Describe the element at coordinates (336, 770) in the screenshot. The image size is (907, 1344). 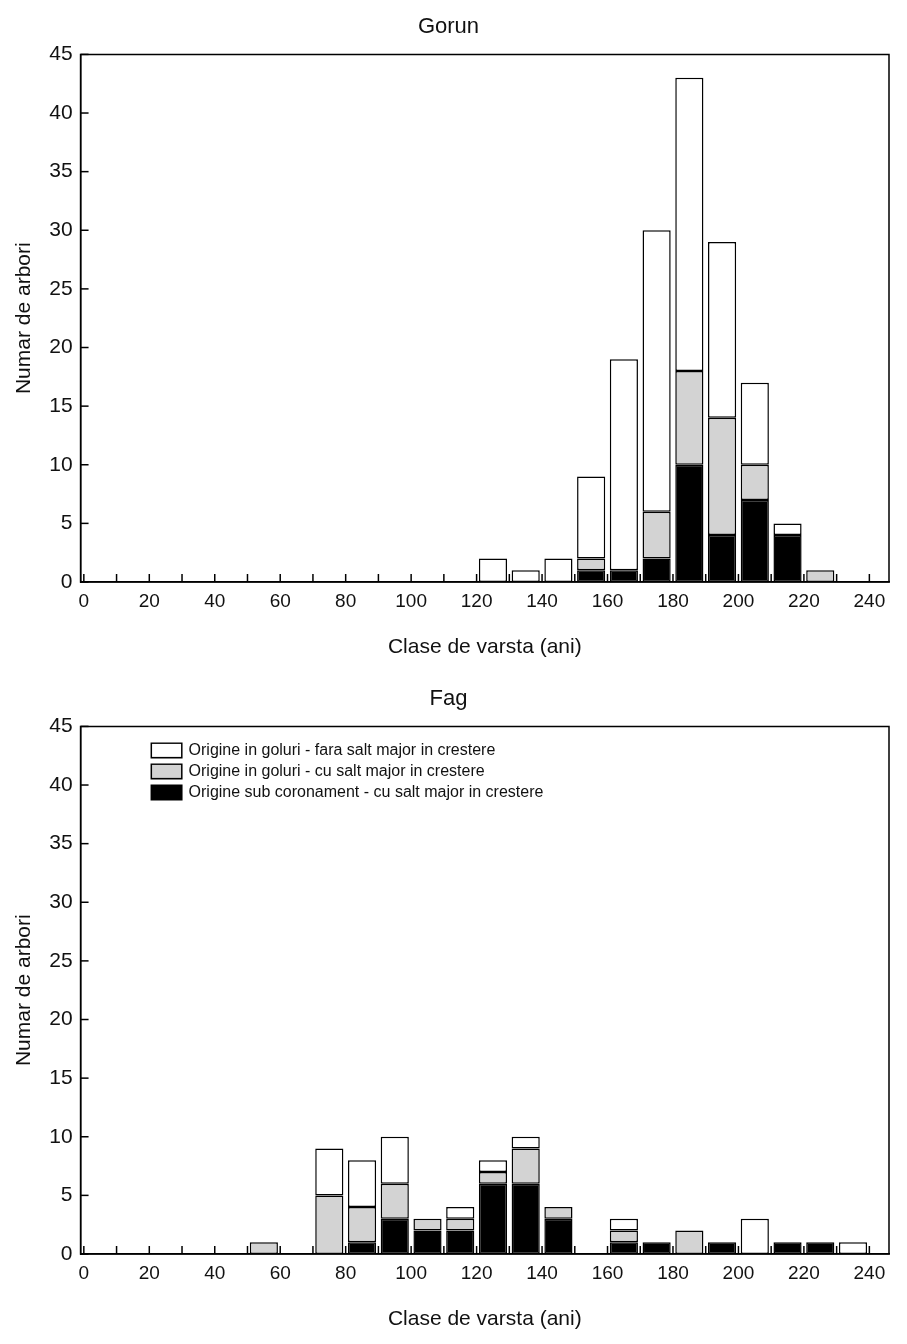
I see `legend-label: Origine in goluri - cu salt major in crestere` at that location.